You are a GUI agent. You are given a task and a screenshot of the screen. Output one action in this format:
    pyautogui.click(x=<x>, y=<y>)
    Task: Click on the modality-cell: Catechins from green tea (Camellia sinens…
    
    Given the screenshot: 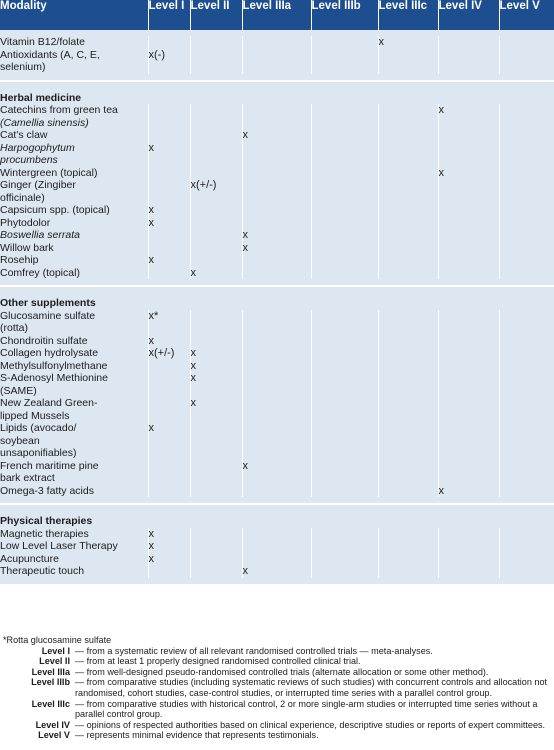 What is the action you would take?
    pyautogui.click(x=74, y=116)
    